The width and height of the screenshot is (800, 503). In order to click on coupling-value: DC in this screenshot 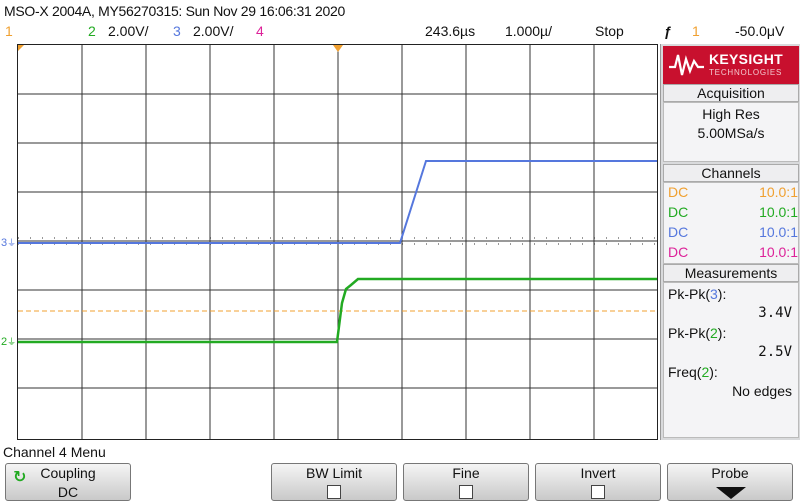, I will do `click(68, 492)`.